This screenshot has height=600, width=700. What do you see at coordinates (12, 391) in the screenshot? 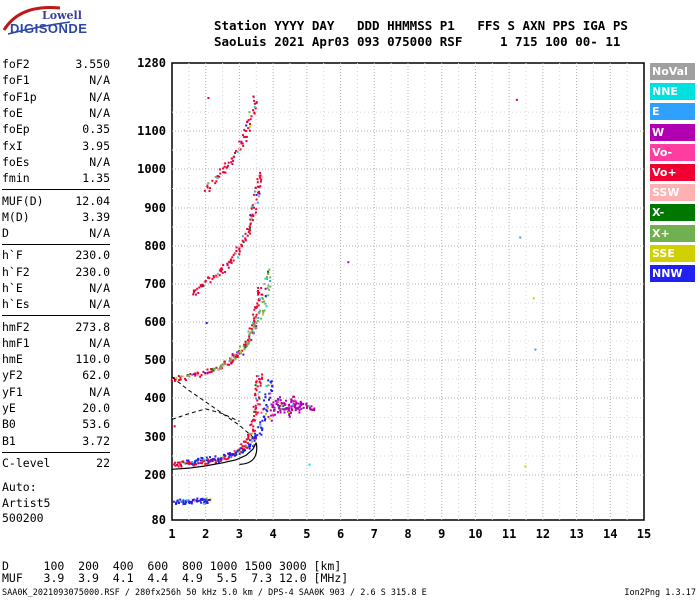
I see `param-key: yF1` at bounding box center [12, 391].